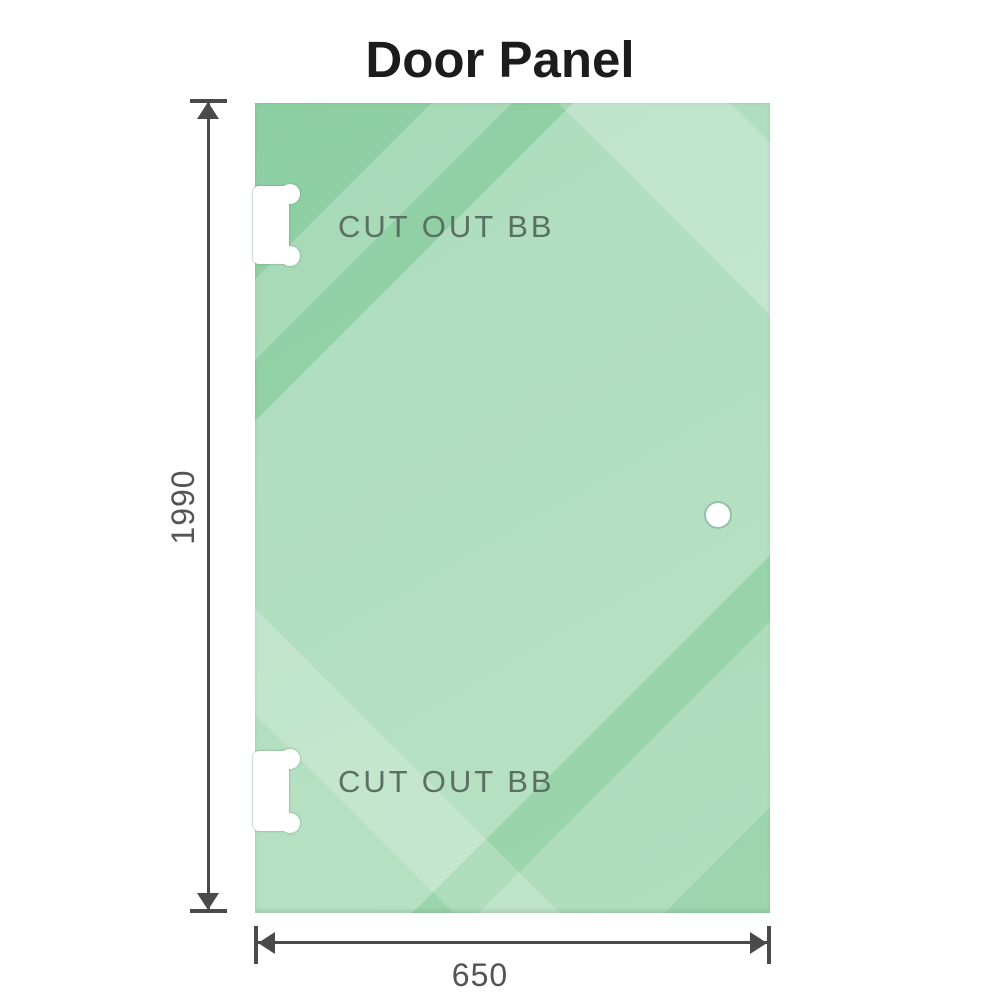 Image resolution: width=1000 pixels, height=1000 pixels. What do you see at coordinates (446, 226) in the screenshot?
I see `cutout-label-top: CUT OUT BB` at bounding box center [446, 226].